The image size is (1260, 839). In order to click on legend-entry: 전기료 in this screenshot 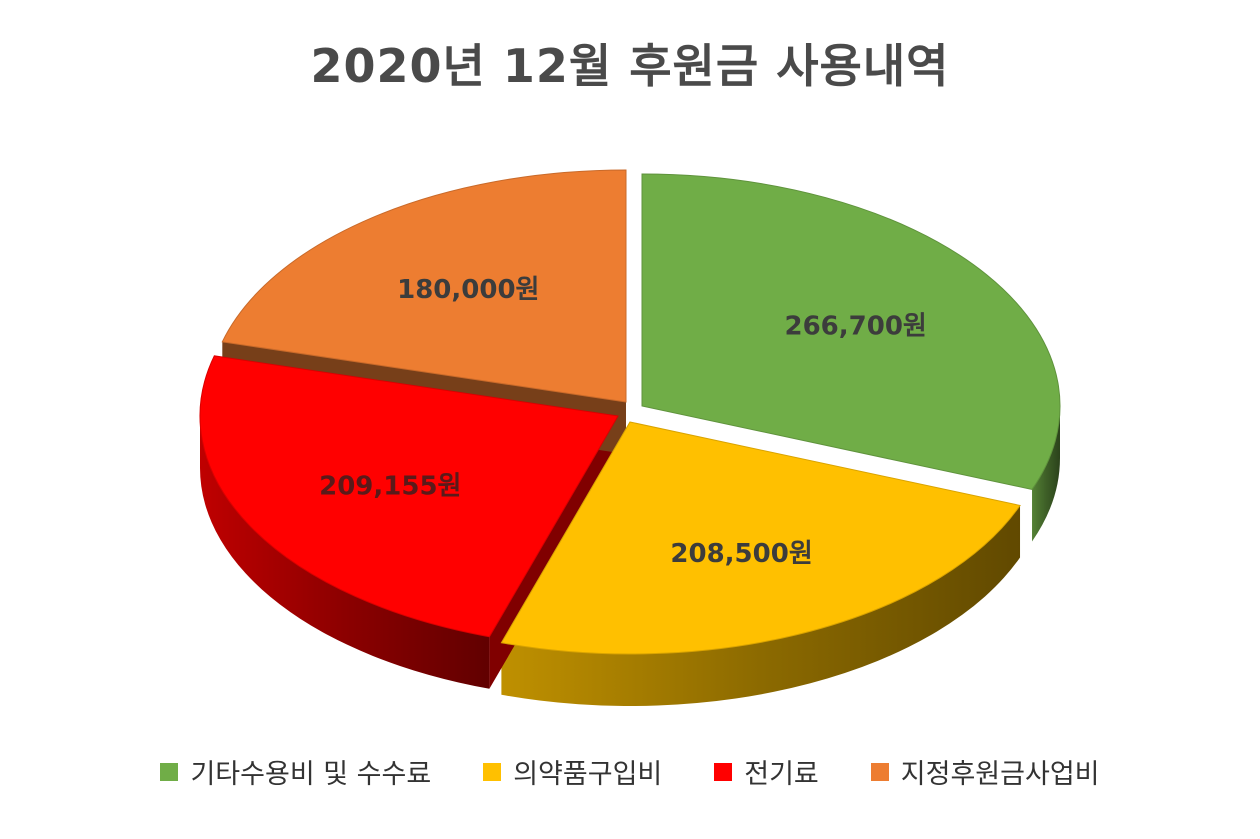, I will do `click(766, 771)`.